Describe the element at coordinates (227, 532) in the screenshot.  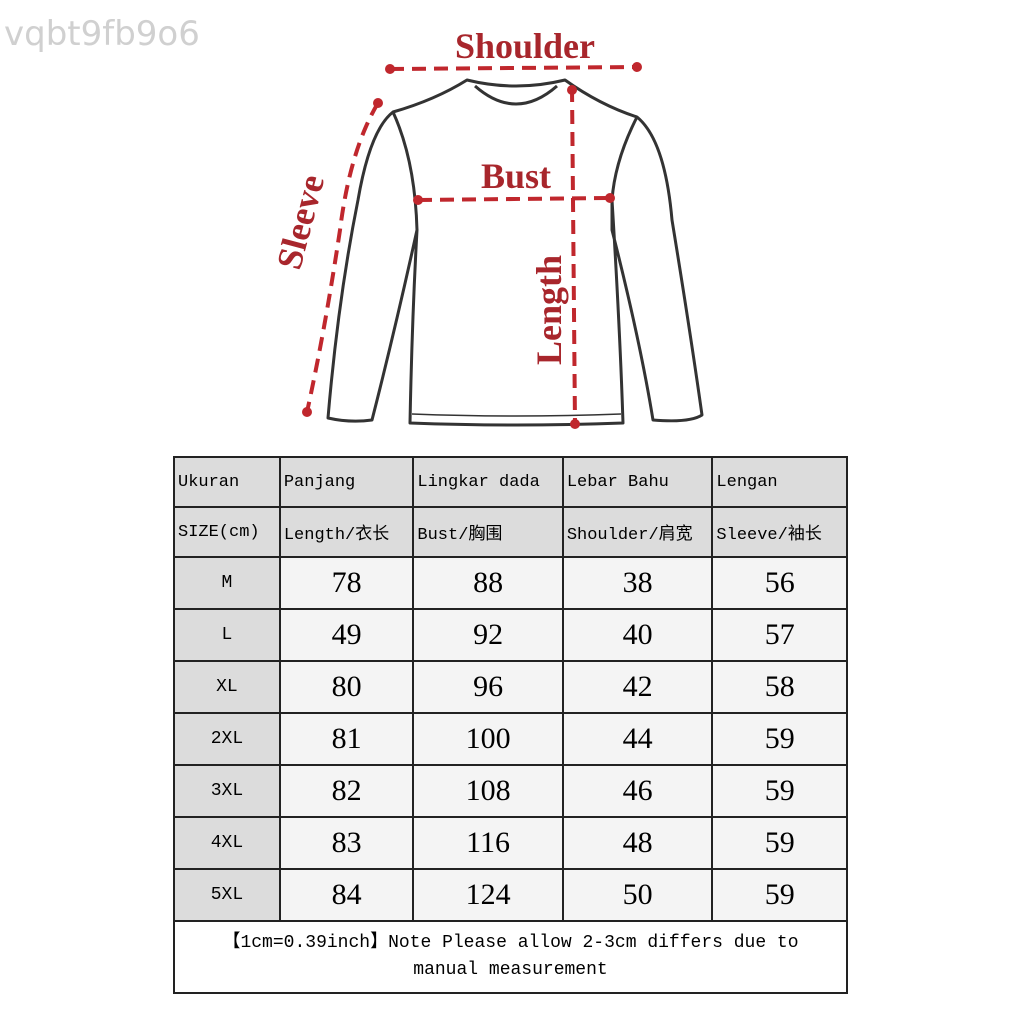
I see `header-cell: SIZE(cm)` at that location.